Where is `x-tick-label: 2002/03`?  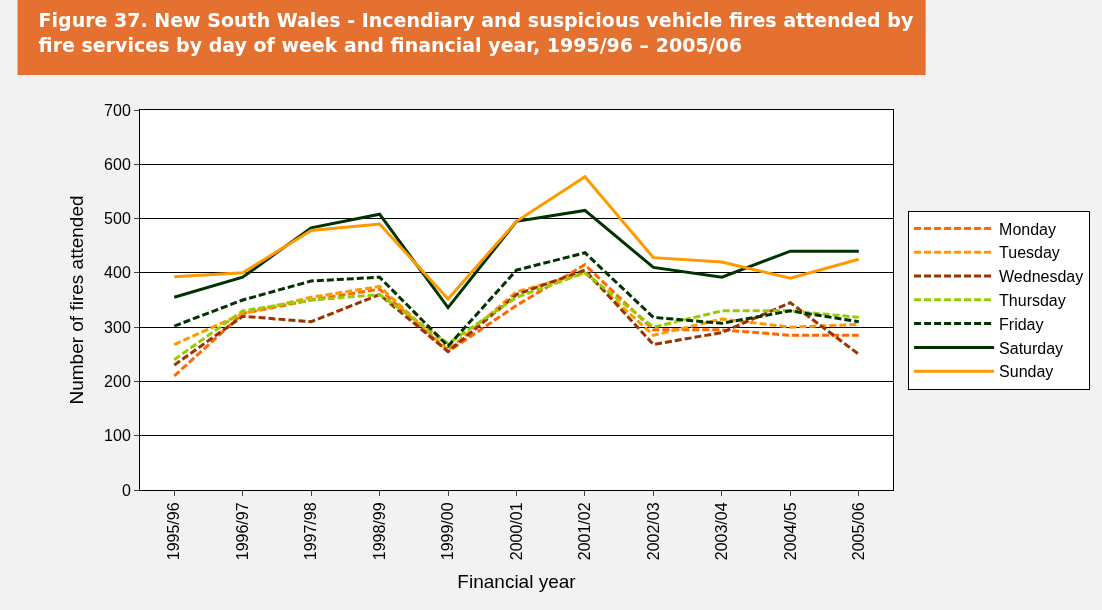
x-tick-label: 2002/03 is located at coordinates (653, 531).